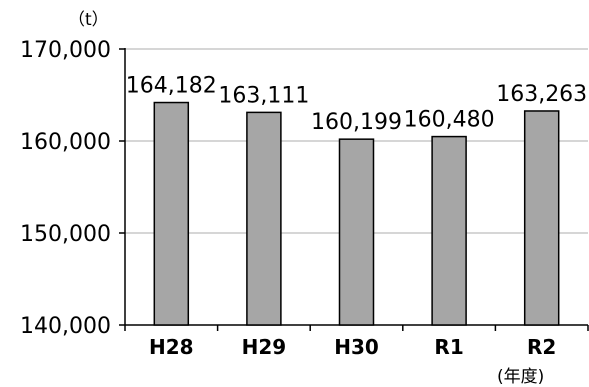 The height and width of the screenshot is (387, 589). I want to click on data-label: 163,263, so click(541, 94).